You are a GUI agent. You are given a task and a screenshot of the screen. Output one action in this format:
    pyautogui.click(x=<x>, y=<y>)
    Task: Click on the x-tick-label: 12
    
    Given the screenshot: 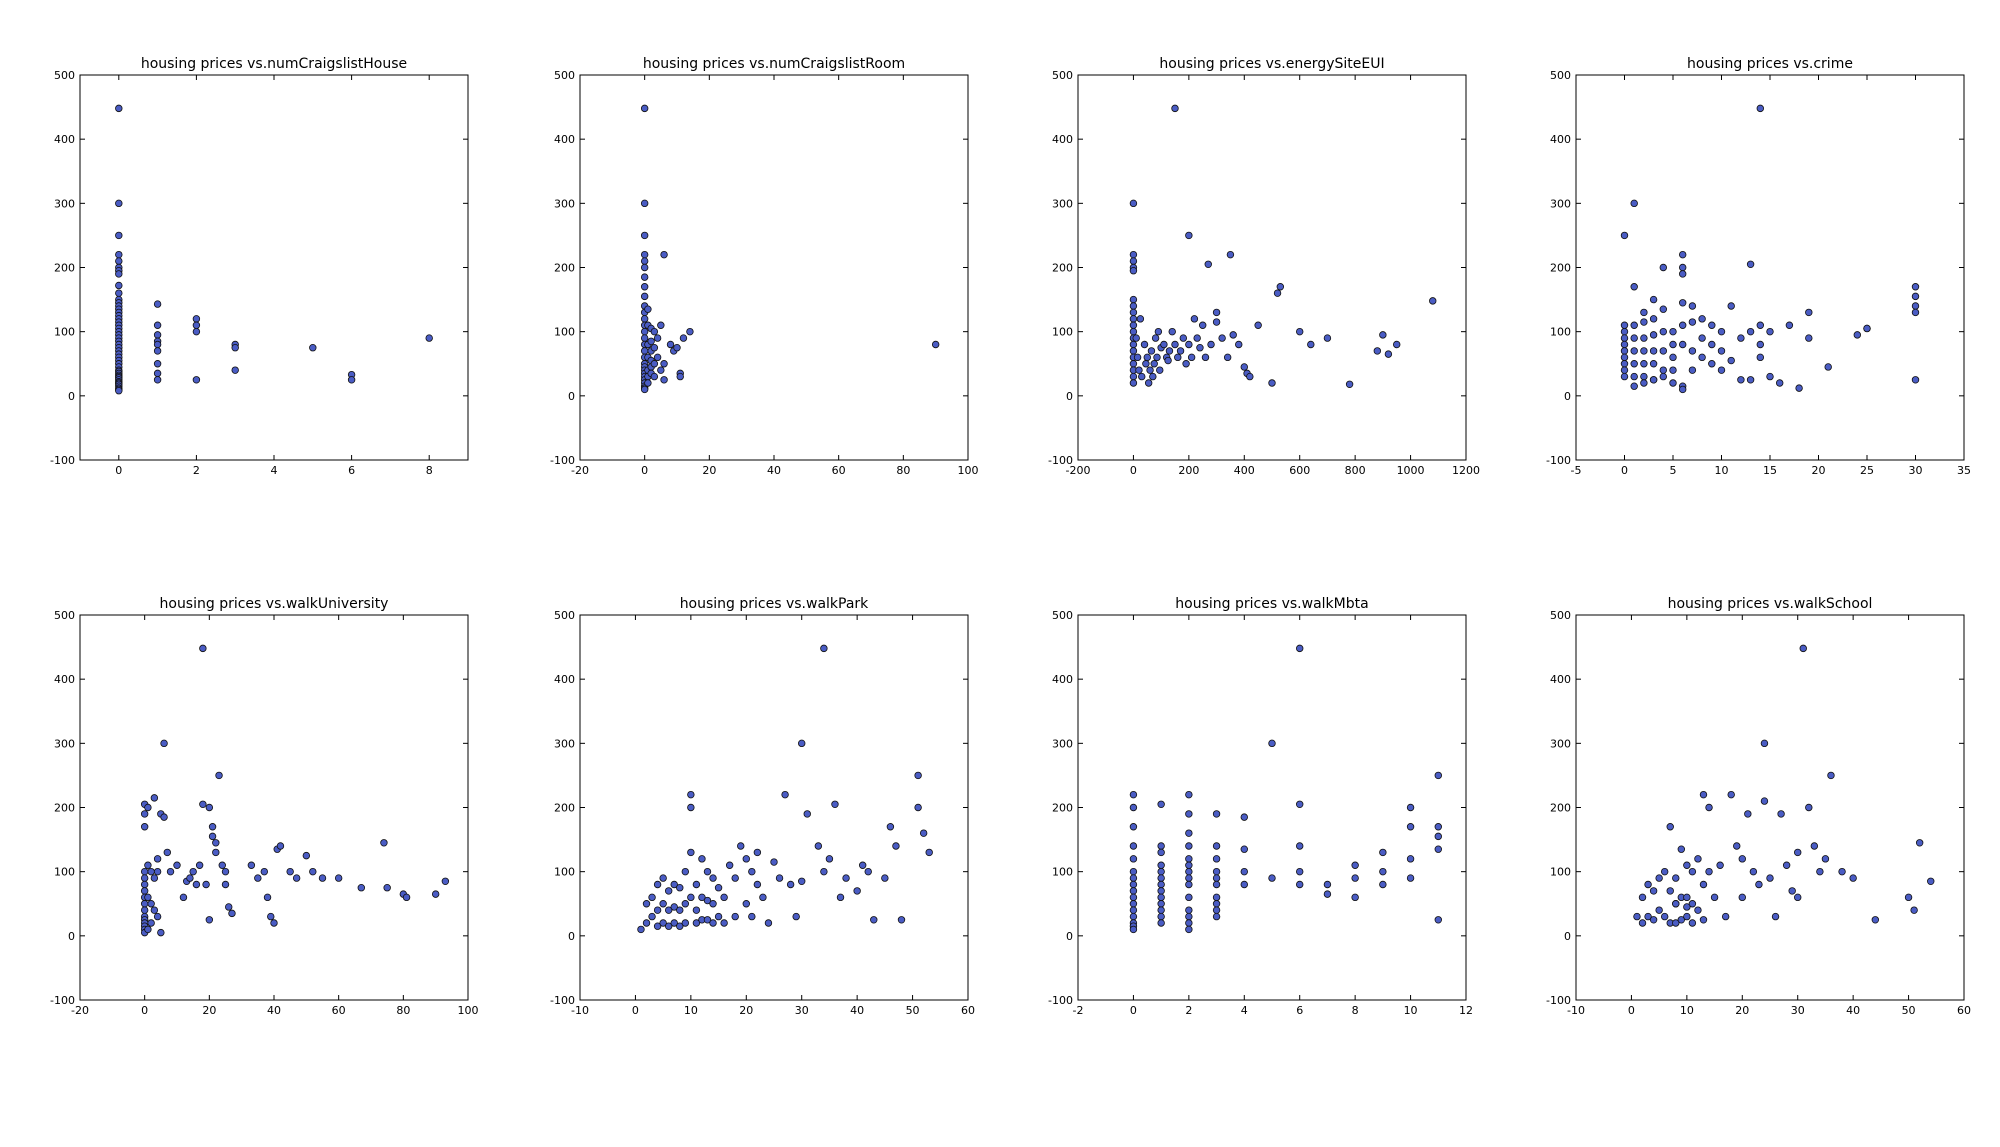 What is the action you would take?
    pyautogui.click(x=1466, y=1010)
    